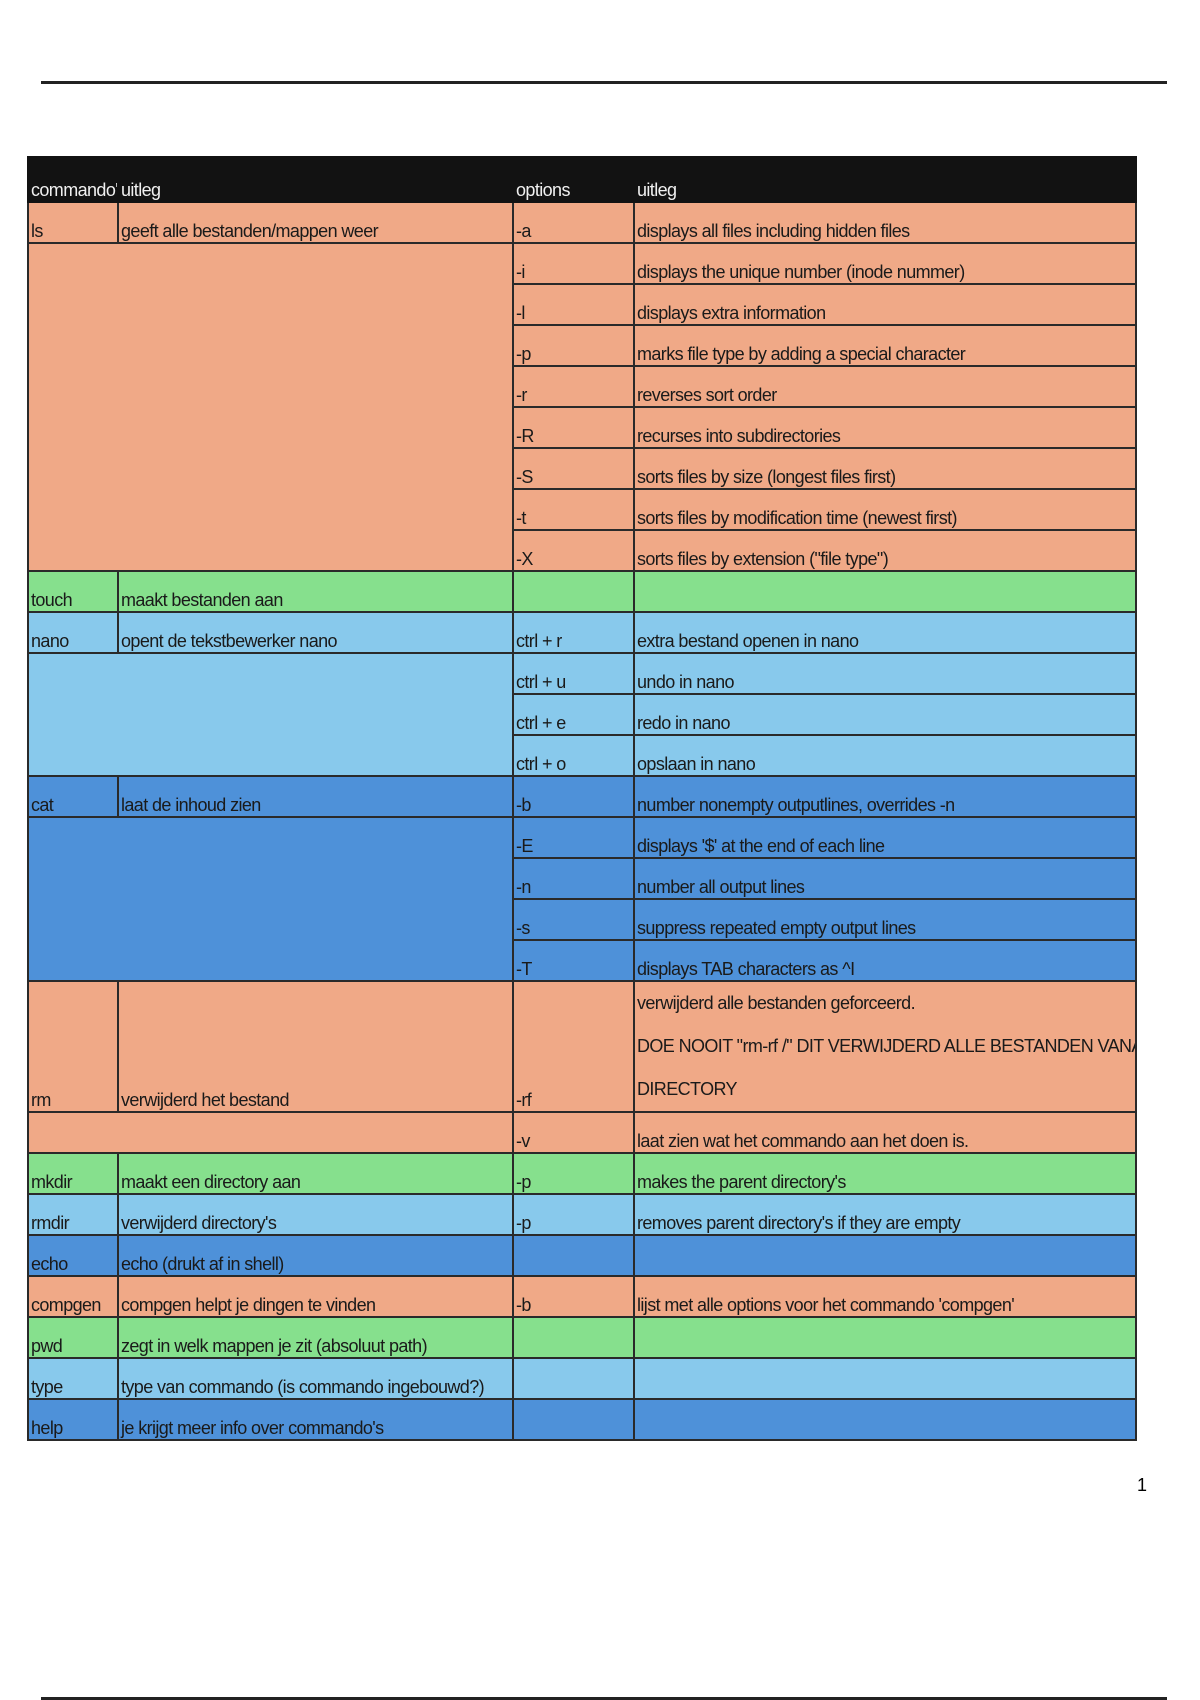 This screenshot has width=1200, height=1700. What do you see at coordinates (73, 1337) in the screenshot?
I see `command: pwd` at bounding box center [73, 1337].